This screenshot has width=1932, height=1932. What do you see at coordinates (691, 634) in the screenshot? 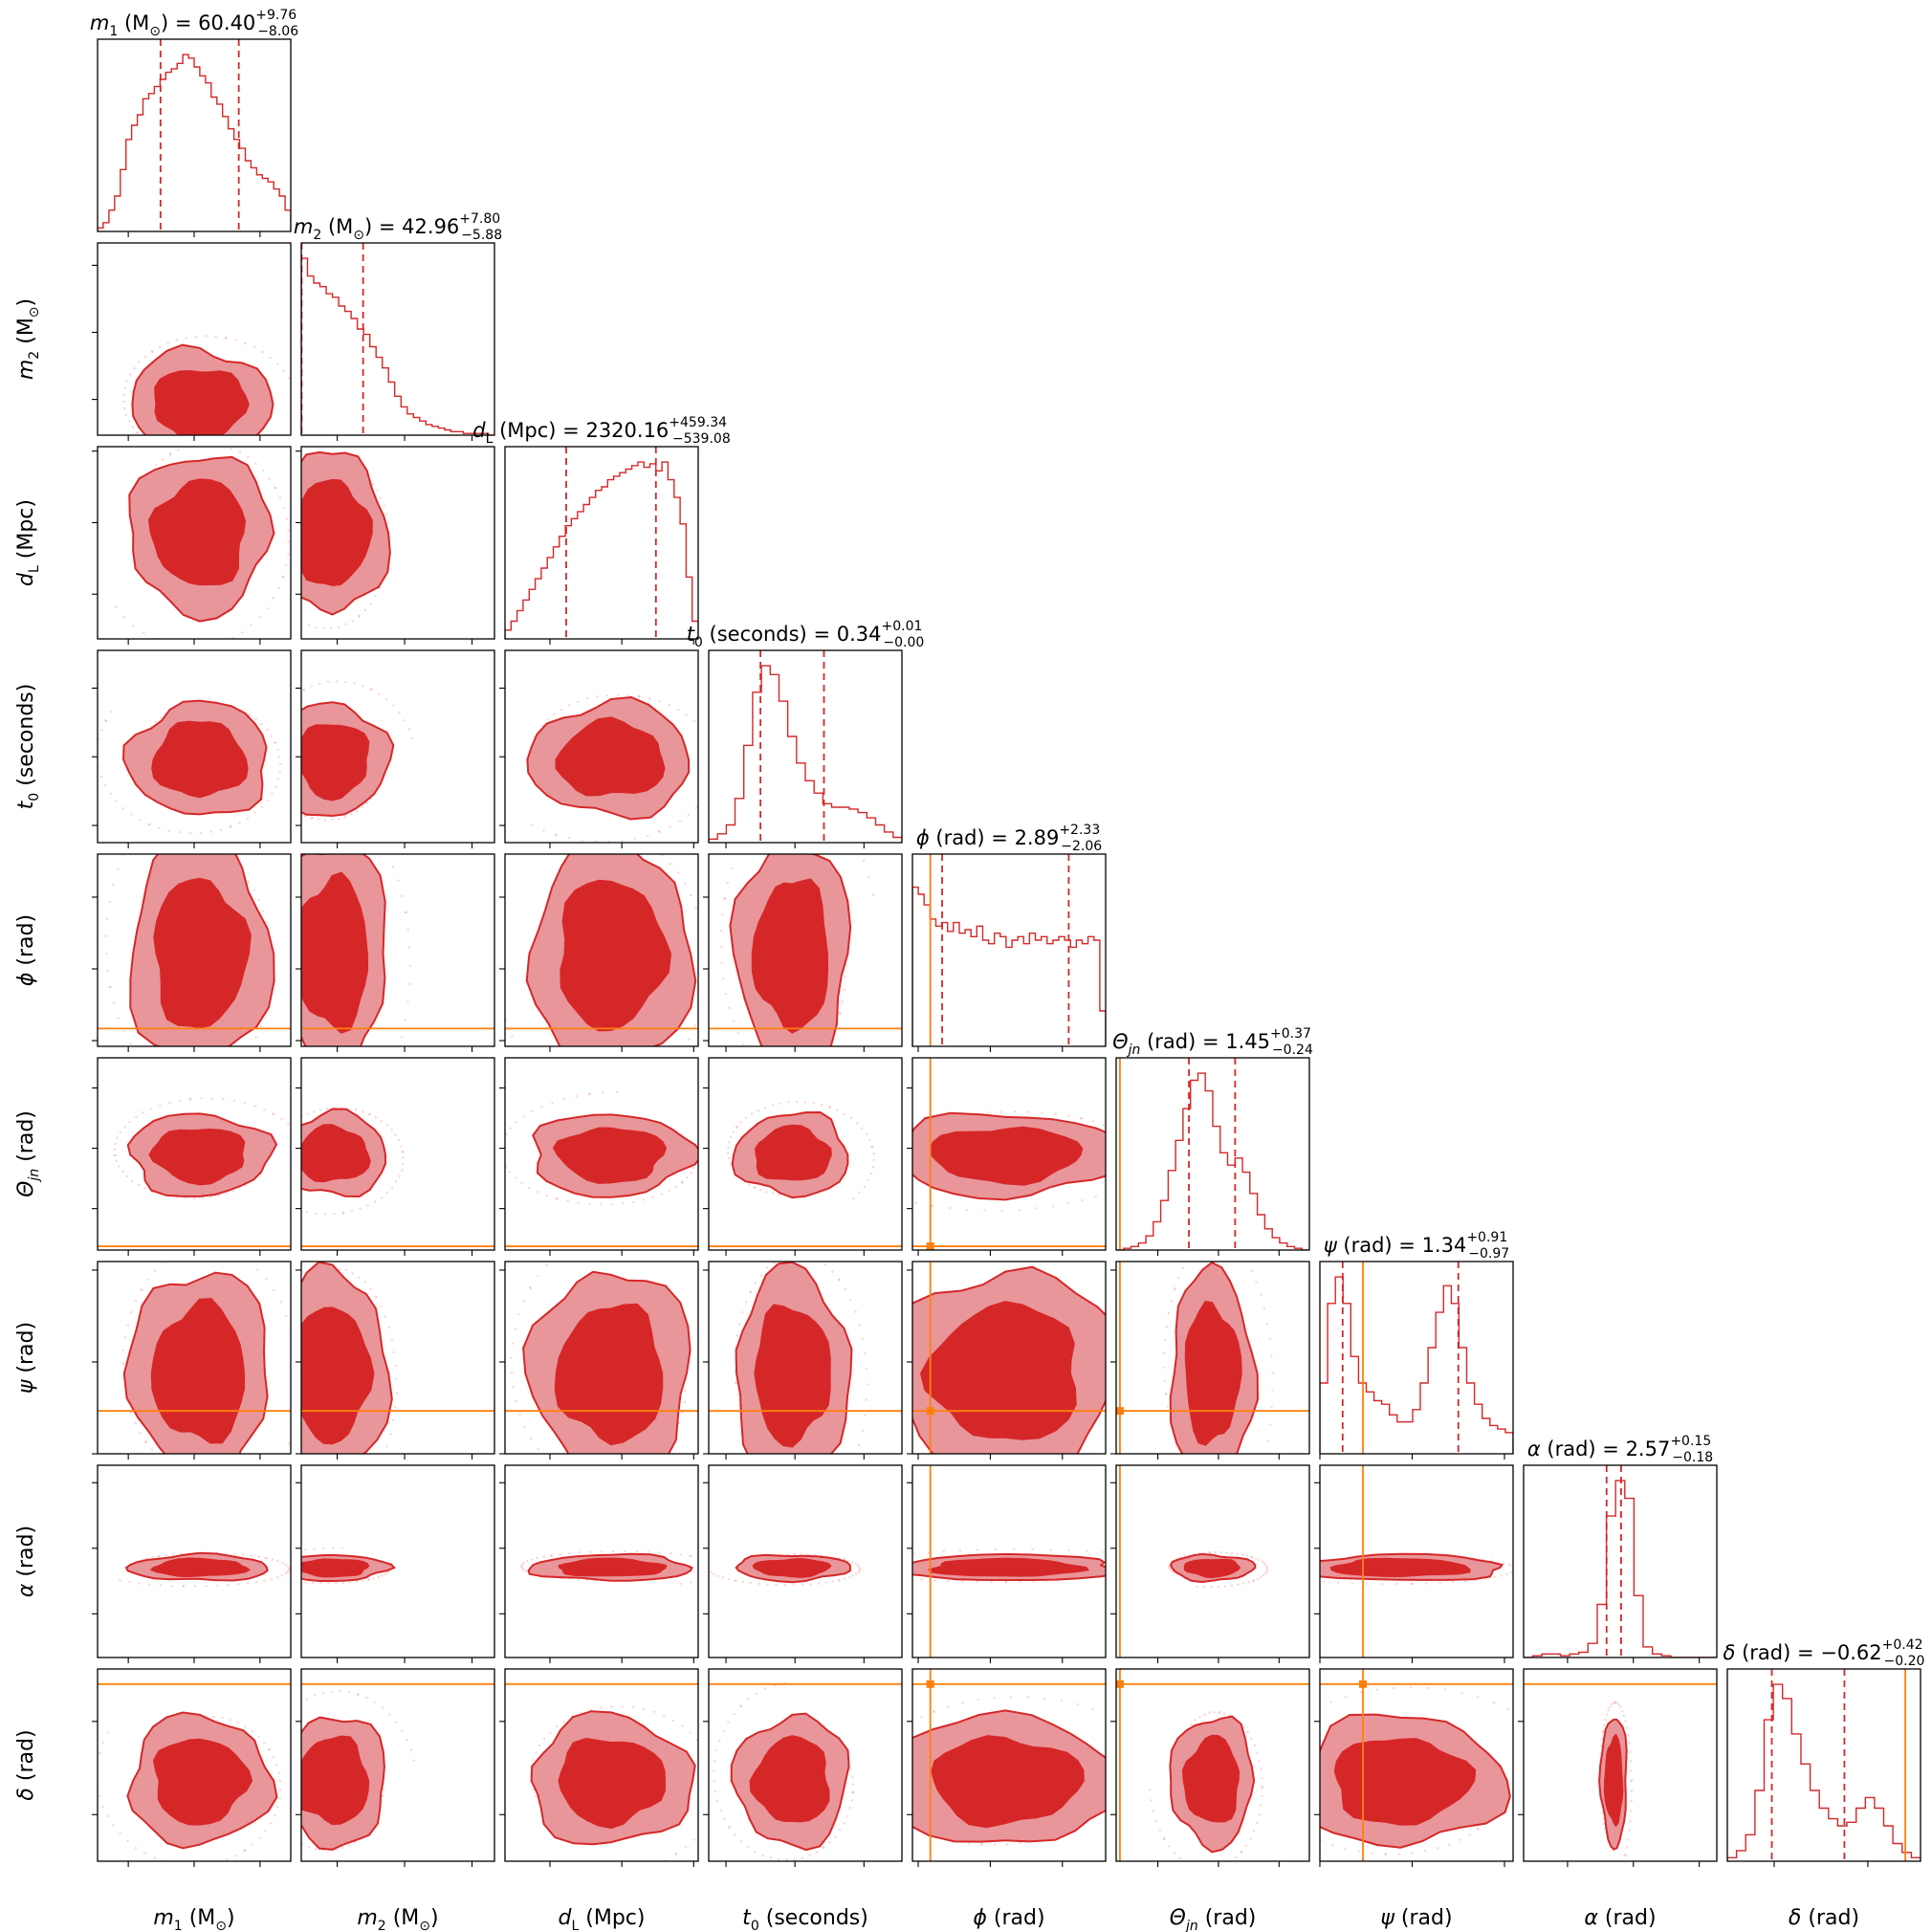
I see `title-symbol: t` at bounding box center [691, 634].